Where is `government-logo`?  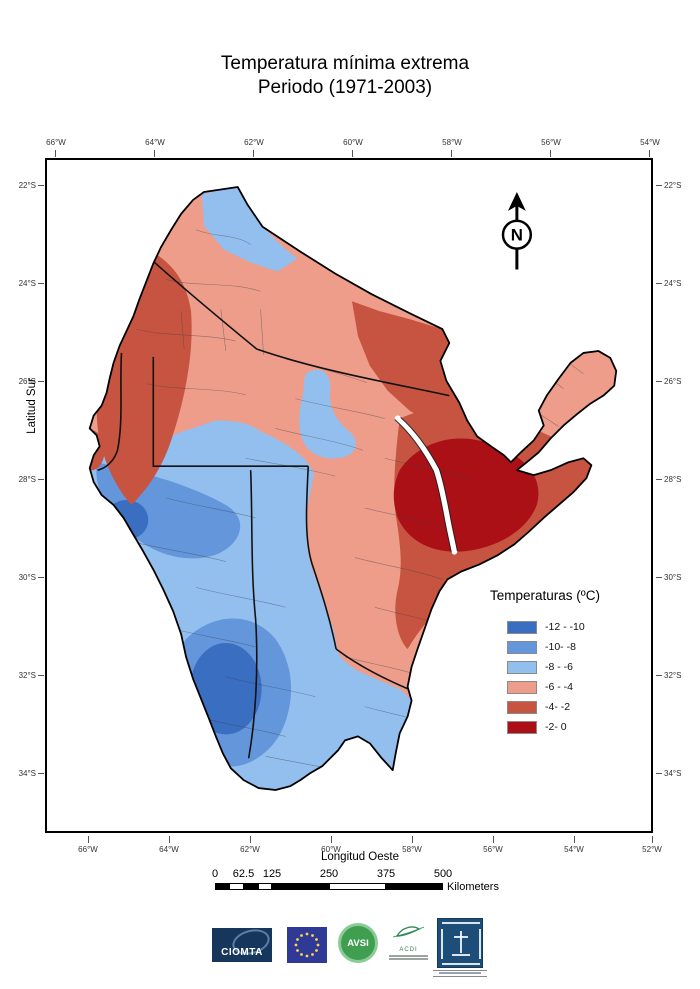 government-logo is located at coordinates (460, 943).